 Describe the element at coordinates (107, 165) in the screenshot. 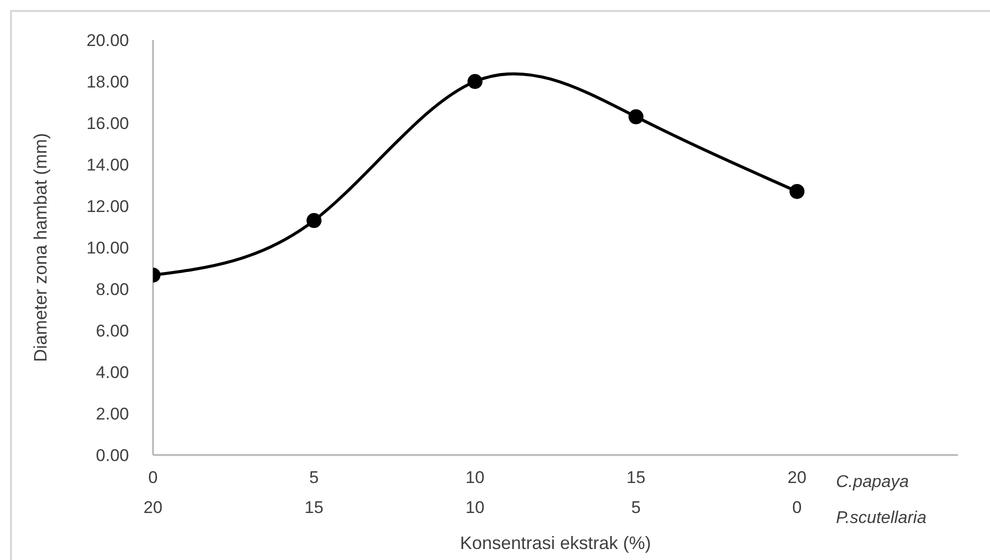

I see `y-tick-label: 14.00` at that location.